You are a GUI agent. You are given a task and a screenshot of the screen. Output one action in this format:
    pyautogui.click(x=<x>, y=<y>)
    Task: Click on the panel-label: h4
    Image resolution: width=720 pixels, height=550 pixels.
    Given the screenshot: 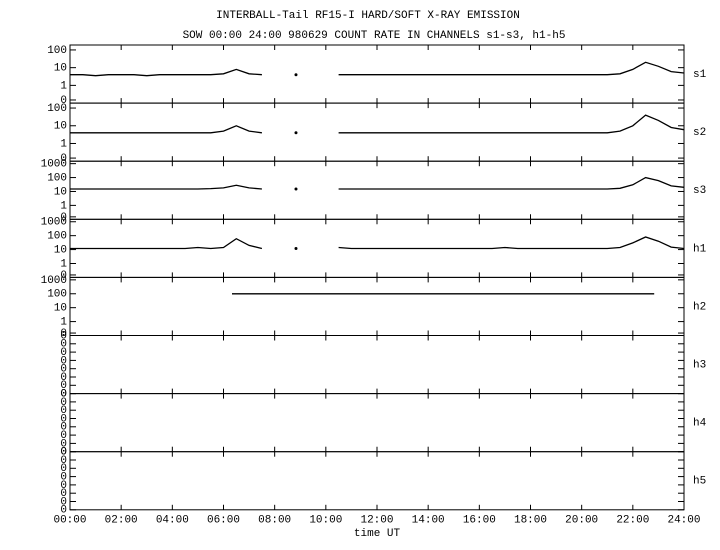 What is the action you would take?
    pyautogui.click(x=700, y=424)
    